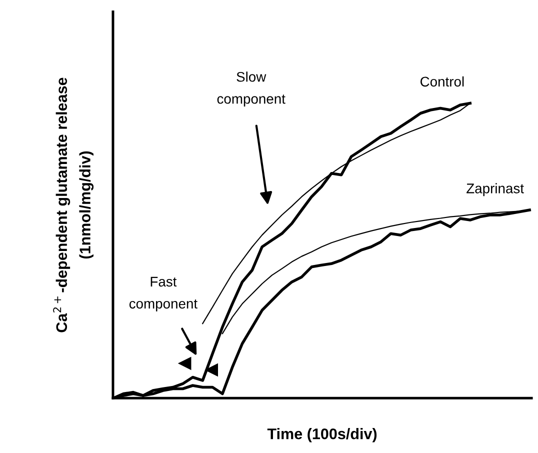  I want to click on y-axis-title: Ca$^{2+}$-dependent glutamate release (1nmol/mg/div), so click(73, 205).